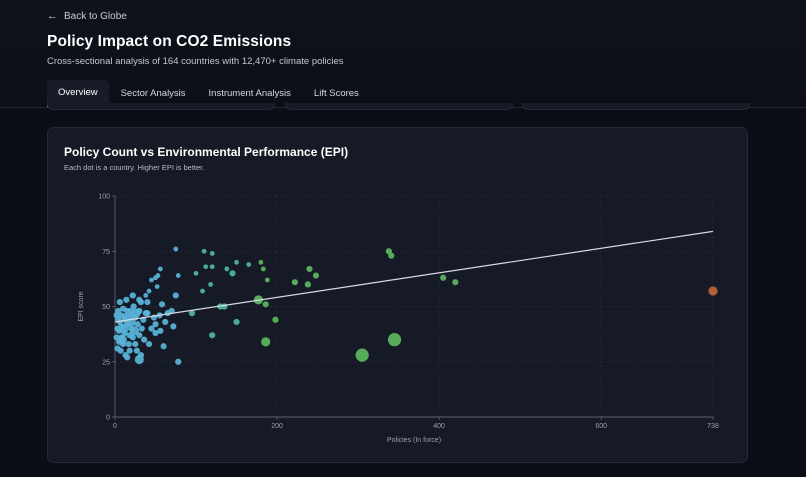 The width and height of the screenshot is (806, 477). I want to click on back-to-globe-link: ← Back to Globe, so click(87, 16).